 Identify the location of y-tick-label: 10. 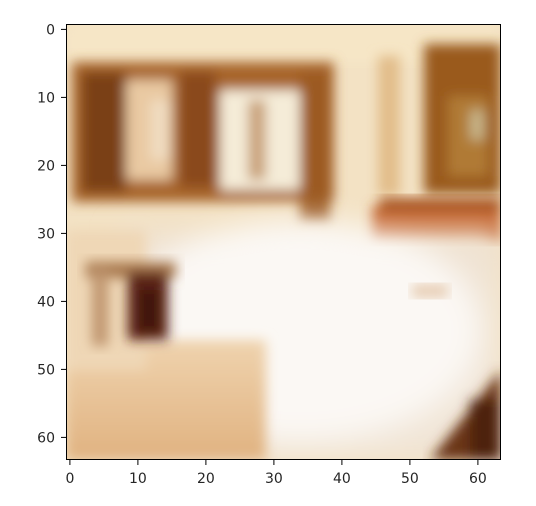
(46, 98).